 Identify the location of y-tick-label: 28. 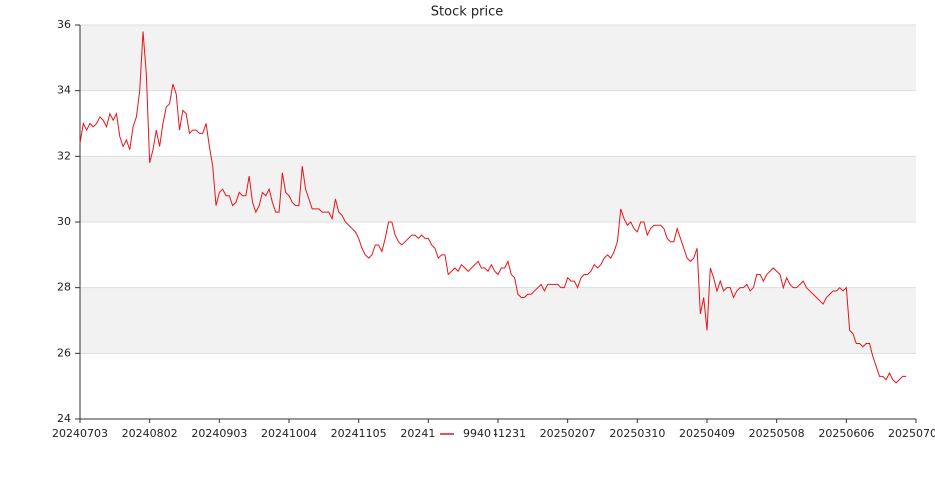
(64, 287).